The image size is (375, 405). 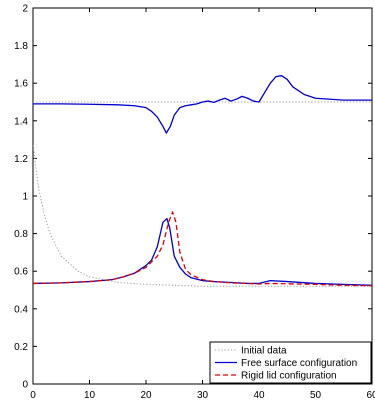 What do you see at coordinates (203, 395) in the screenshot?
I see `x-tick-label: 30` at bounding box center [203, 395].